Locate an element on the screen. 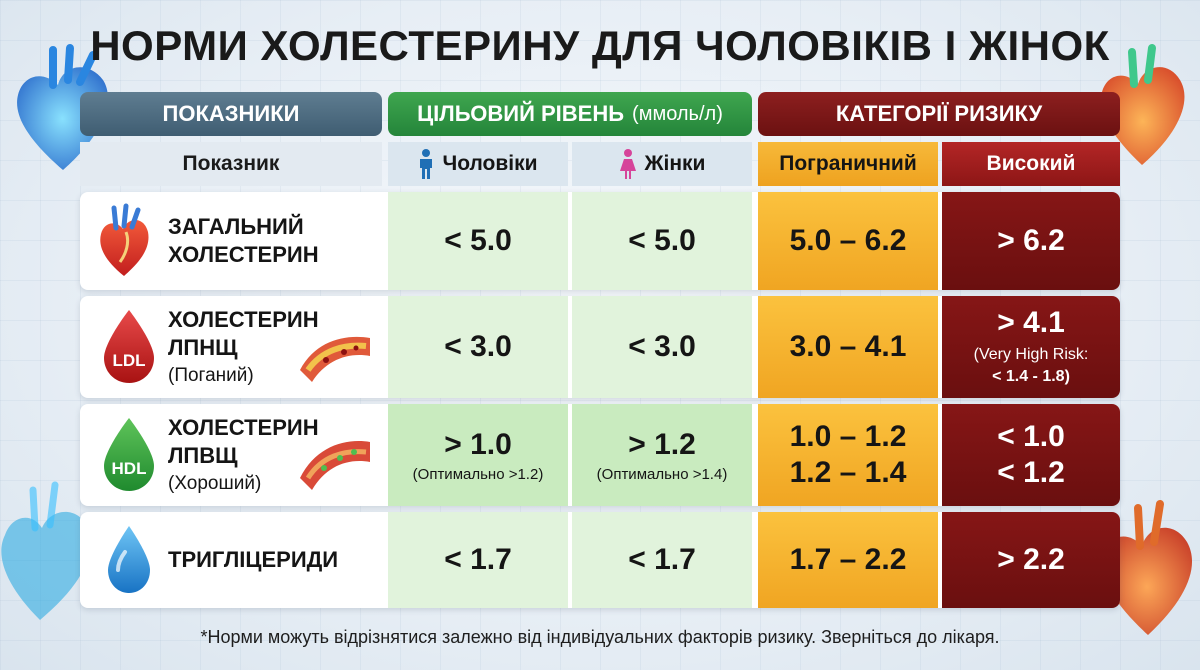 This screenshot has height=670, width=1200. header-indicators: ПОКАЗНИКИ is located at coordinates (231, 114).